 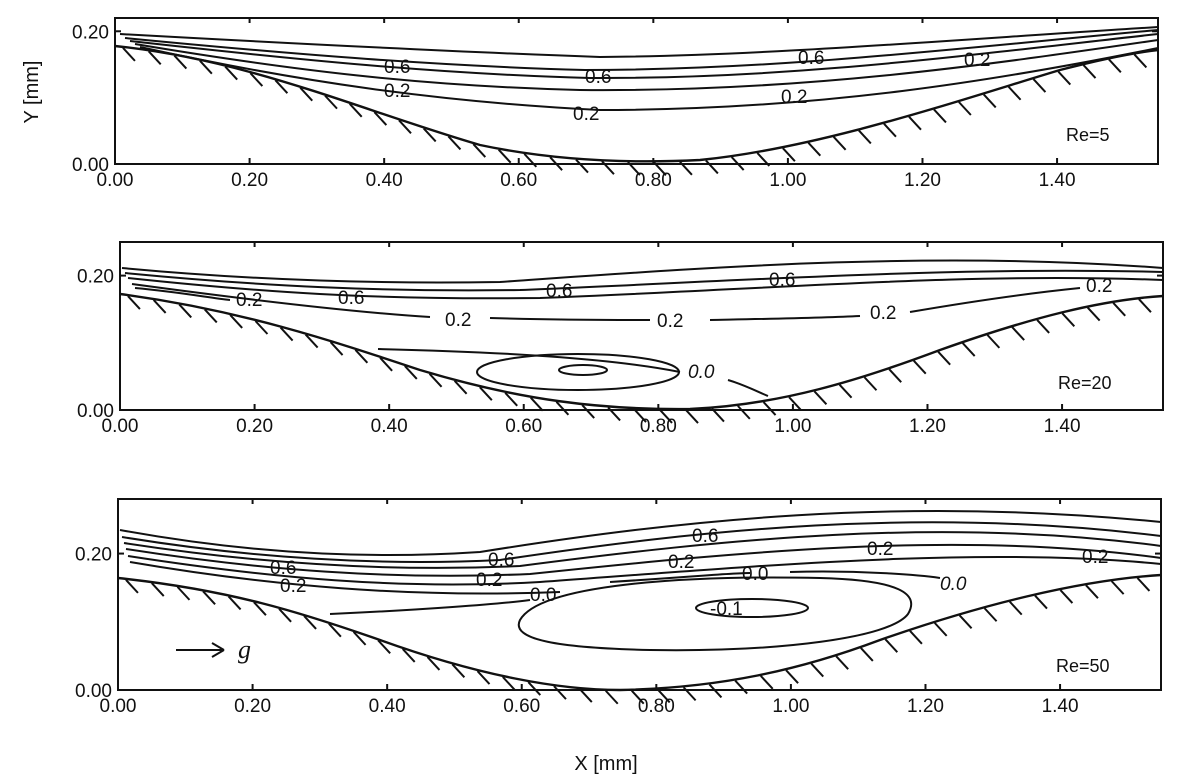 What do you see at coordinates (95, 277) in the screenshot?
I see `y-tick-label: 0.20` at bounding box center [95, 277].